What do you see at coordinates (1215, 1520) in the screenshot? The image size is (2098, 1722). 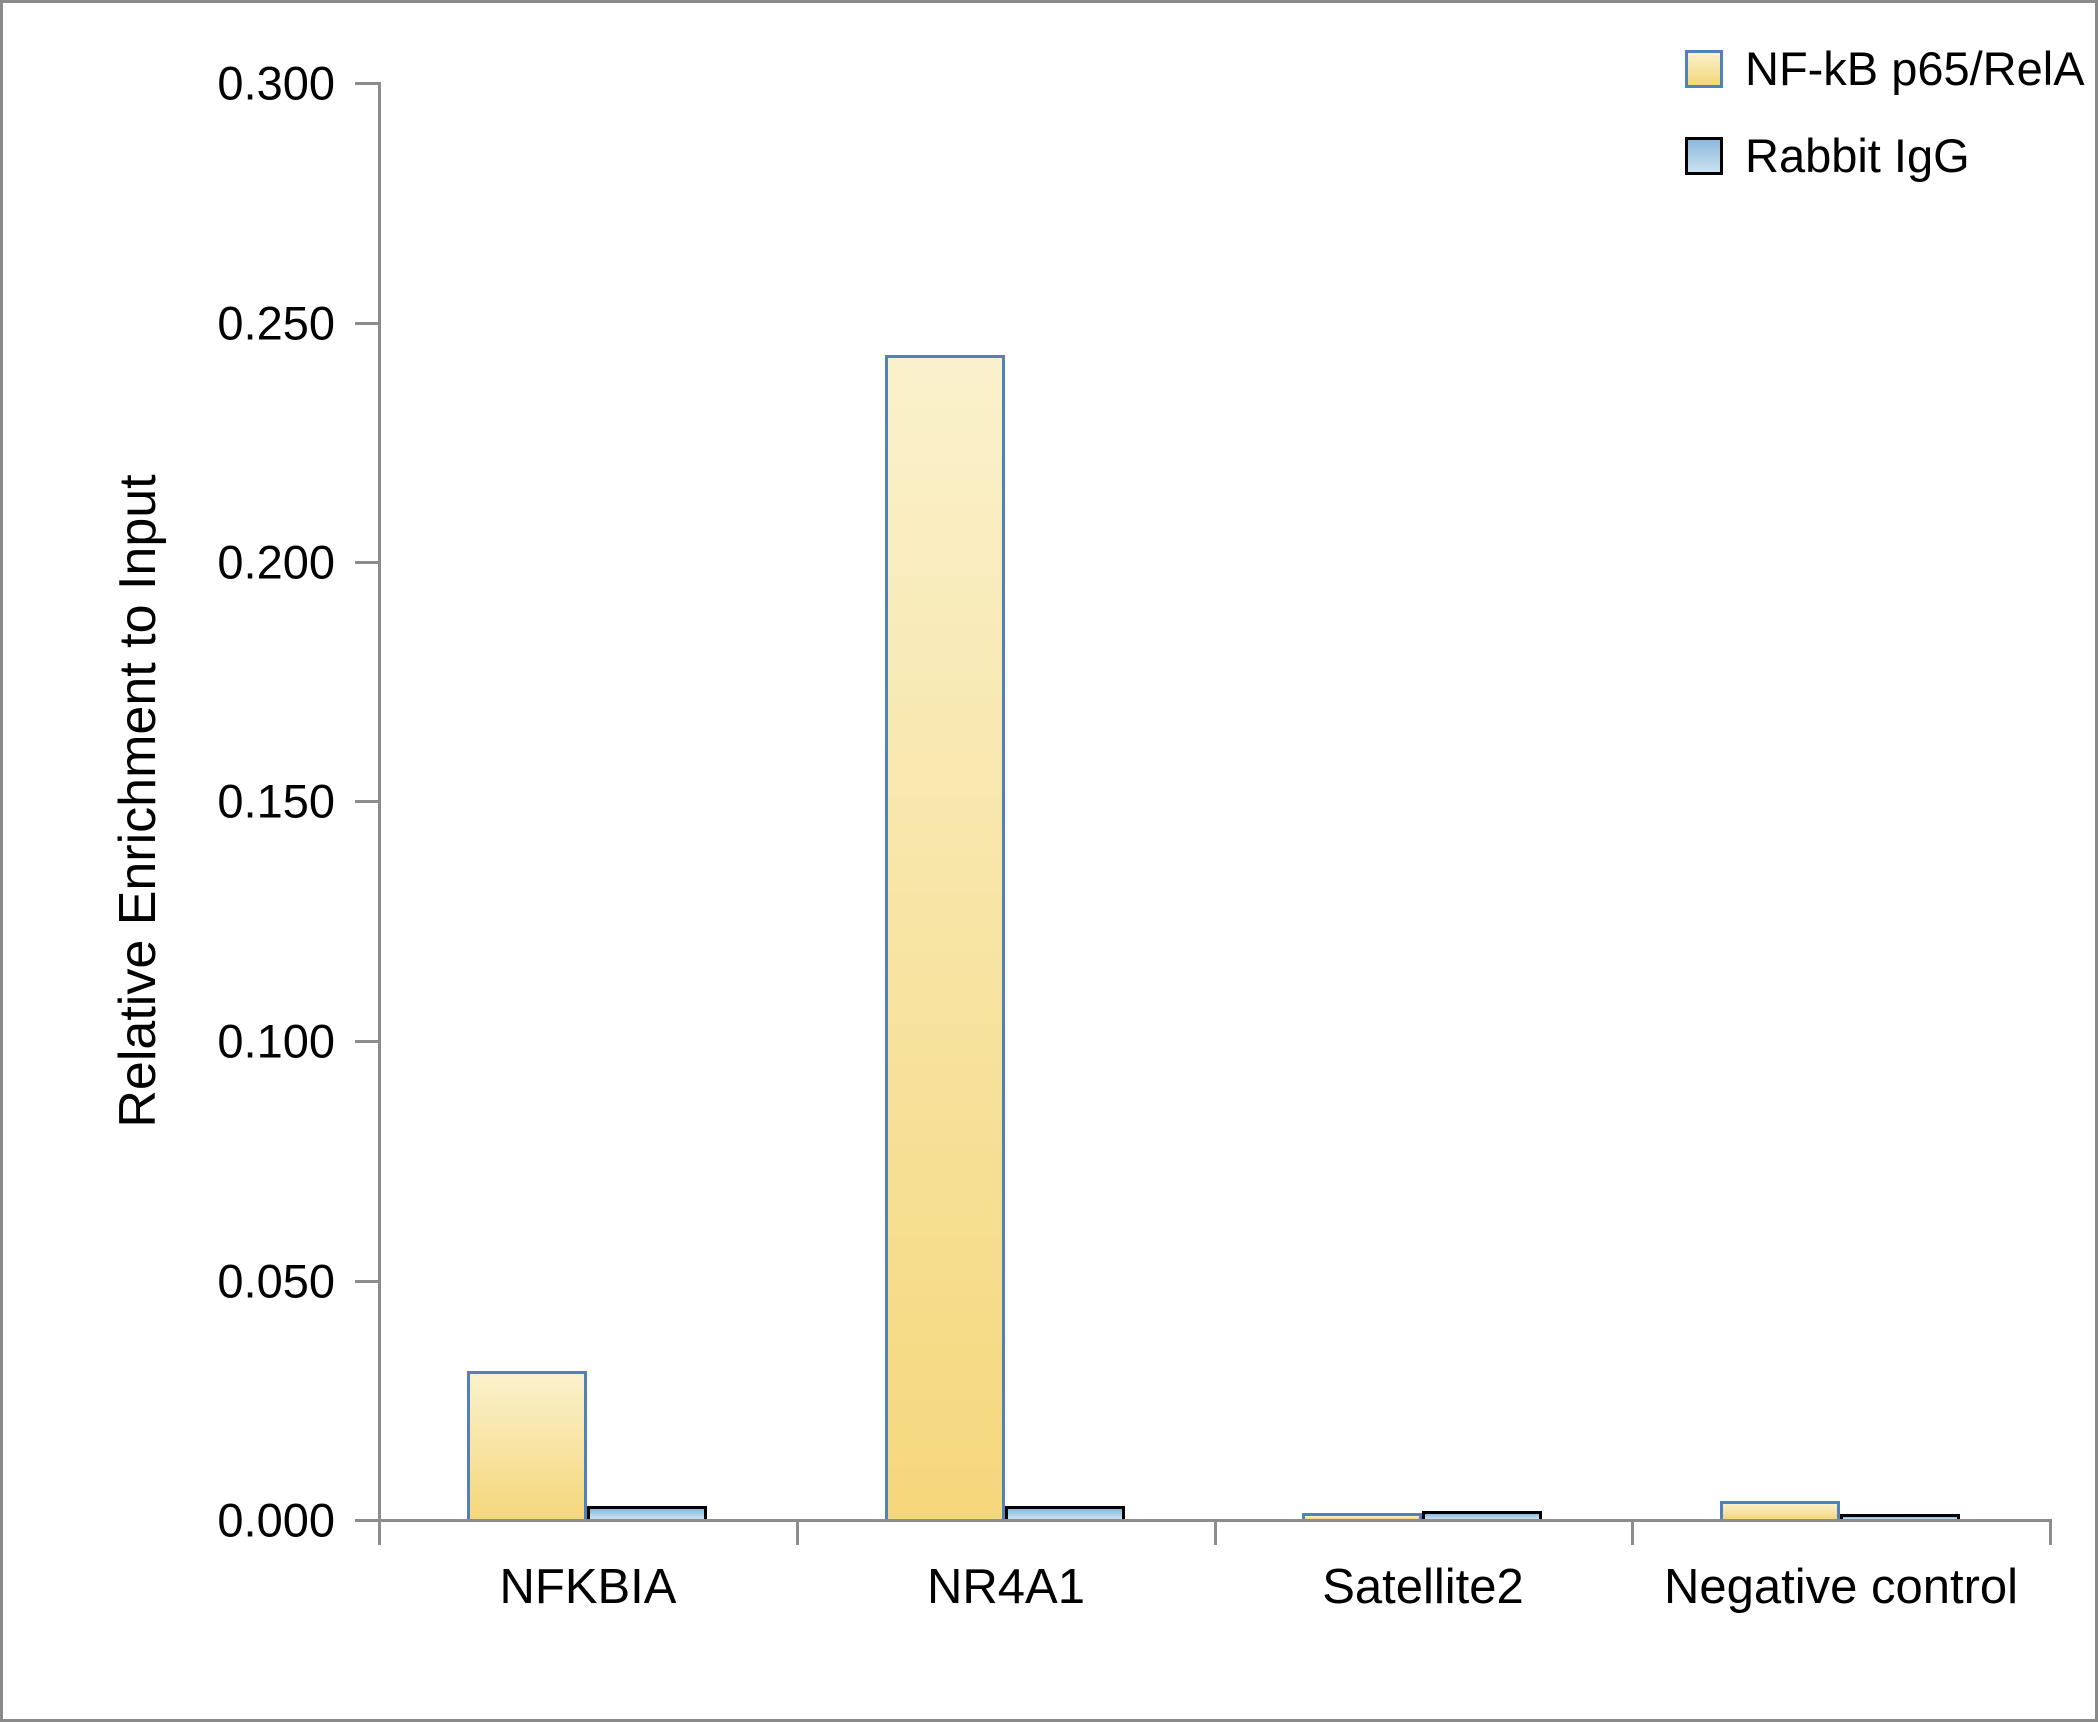 I see `x-axis-line` at bounding box center [1215, 1520].